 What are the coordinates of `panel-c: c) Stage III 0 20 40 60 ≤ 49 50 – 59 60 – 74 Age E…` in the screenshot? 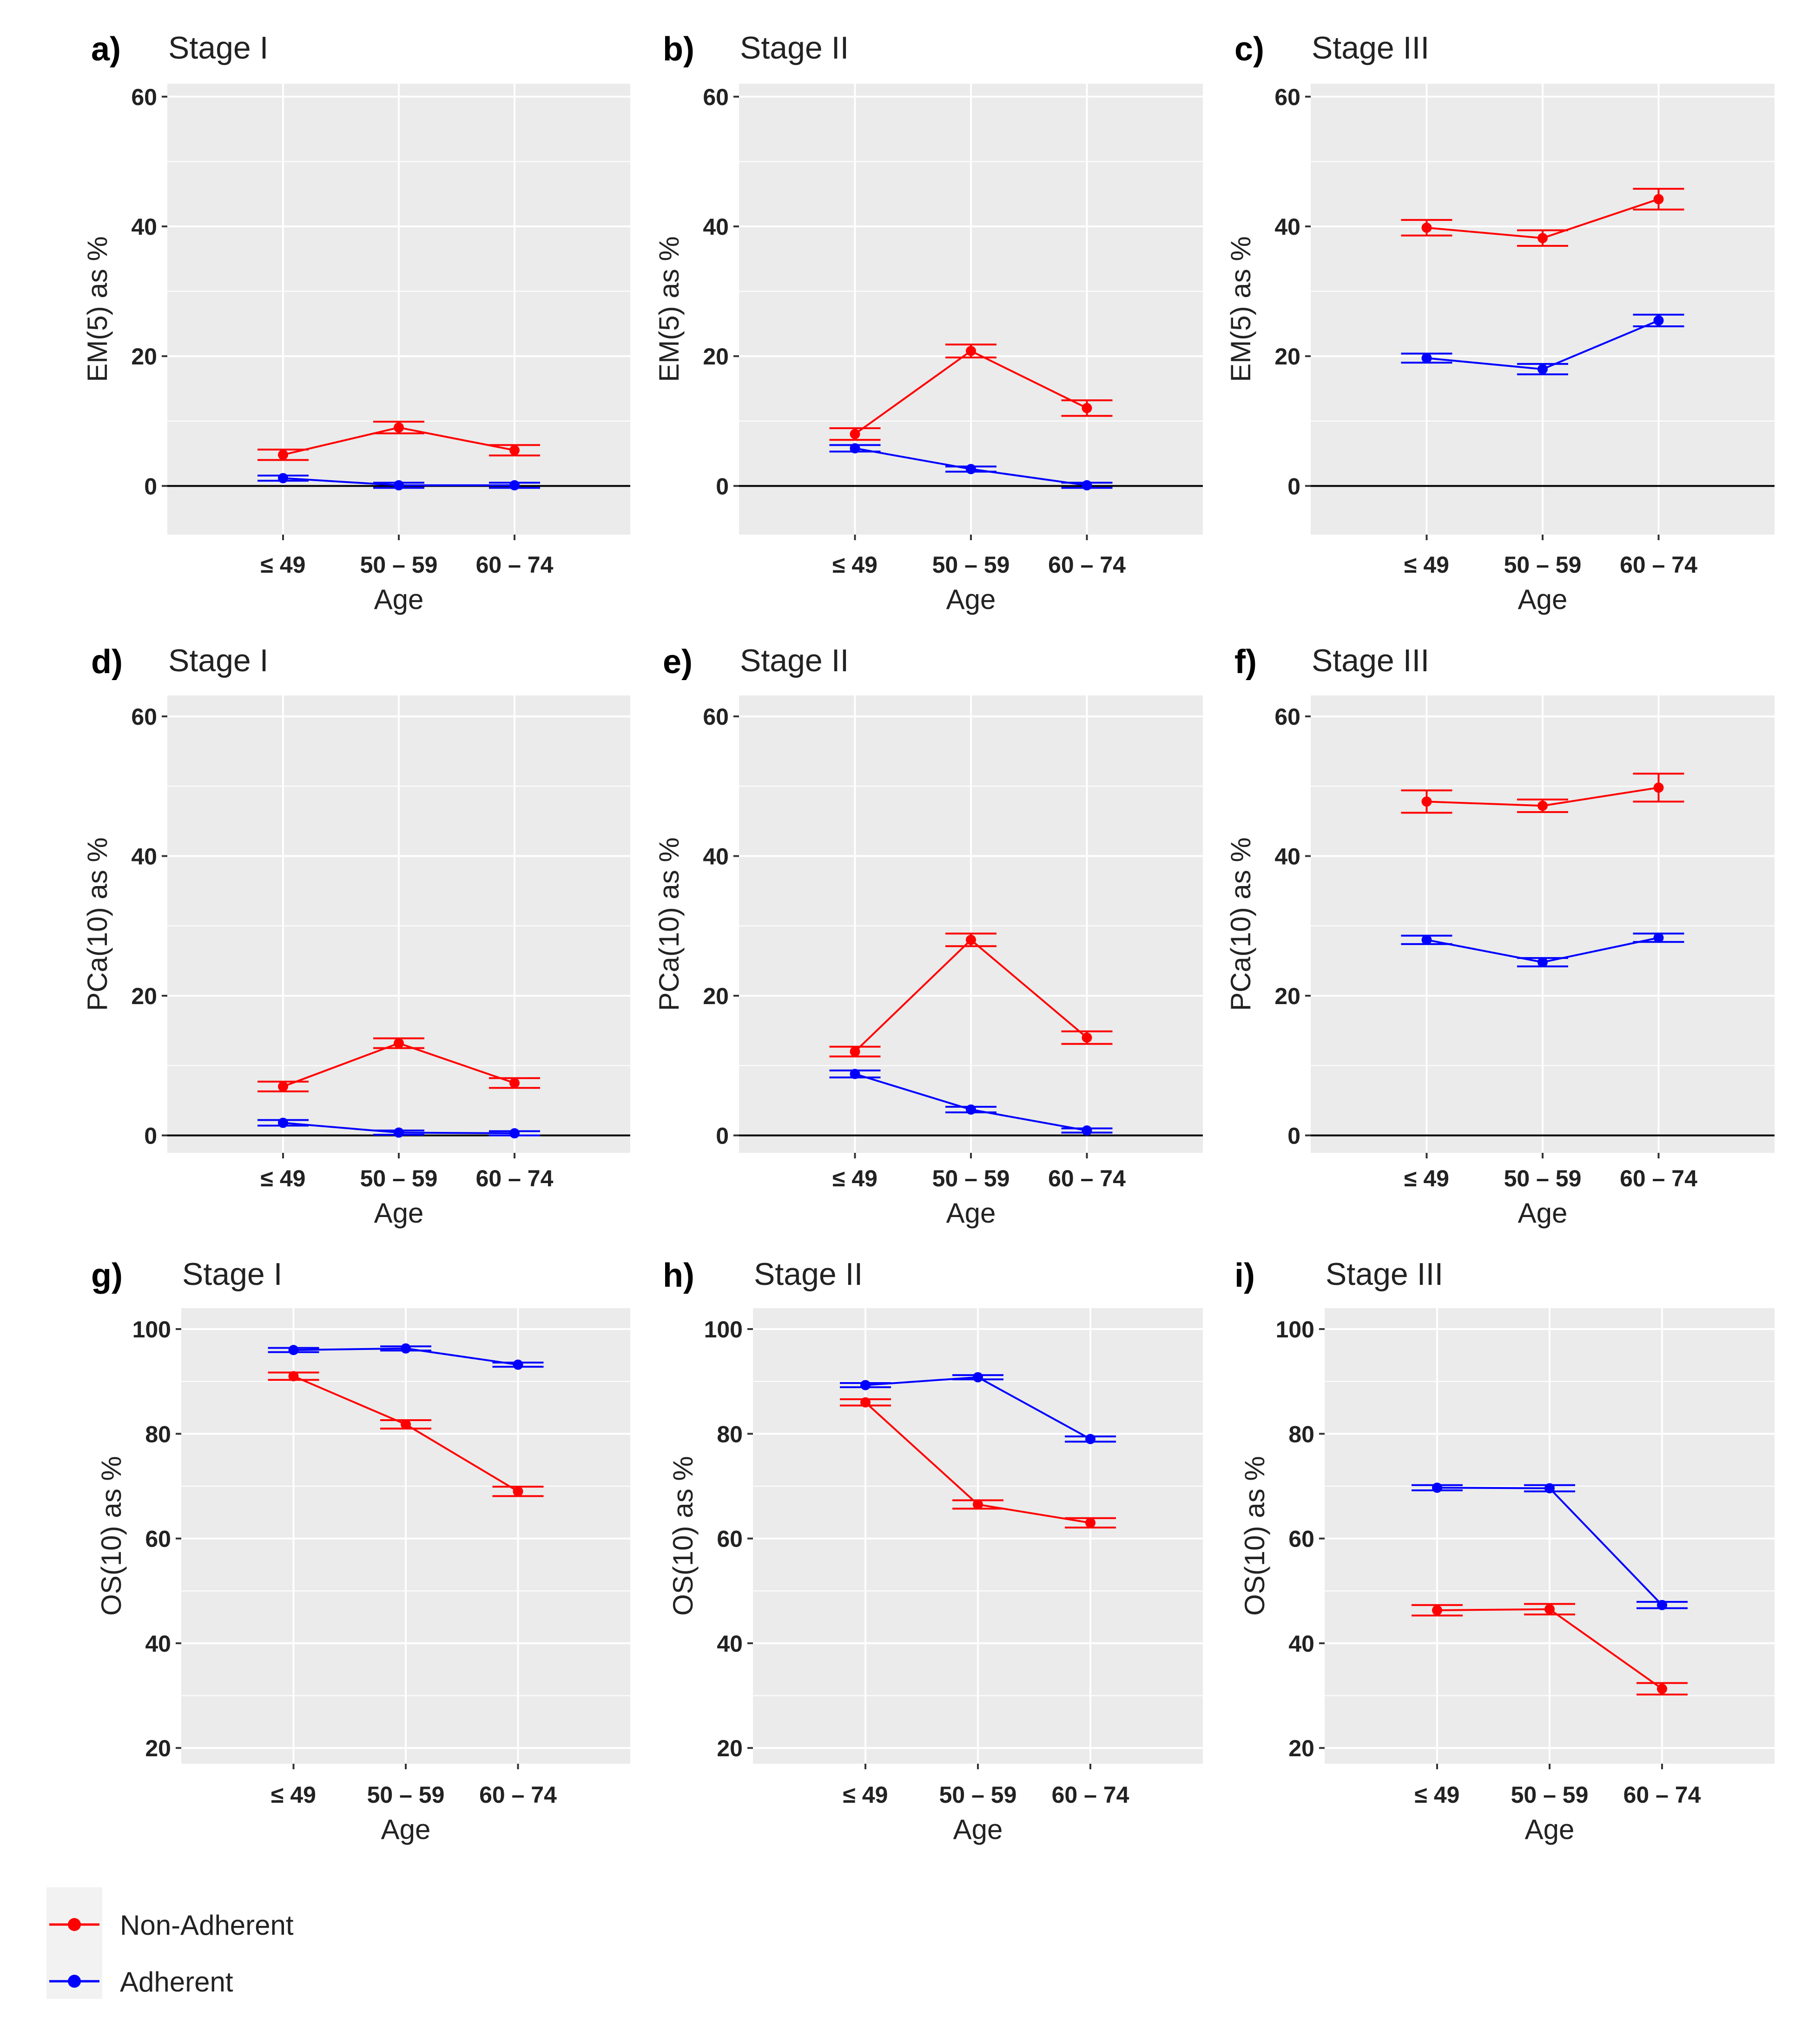 It's located at (1500, 322).